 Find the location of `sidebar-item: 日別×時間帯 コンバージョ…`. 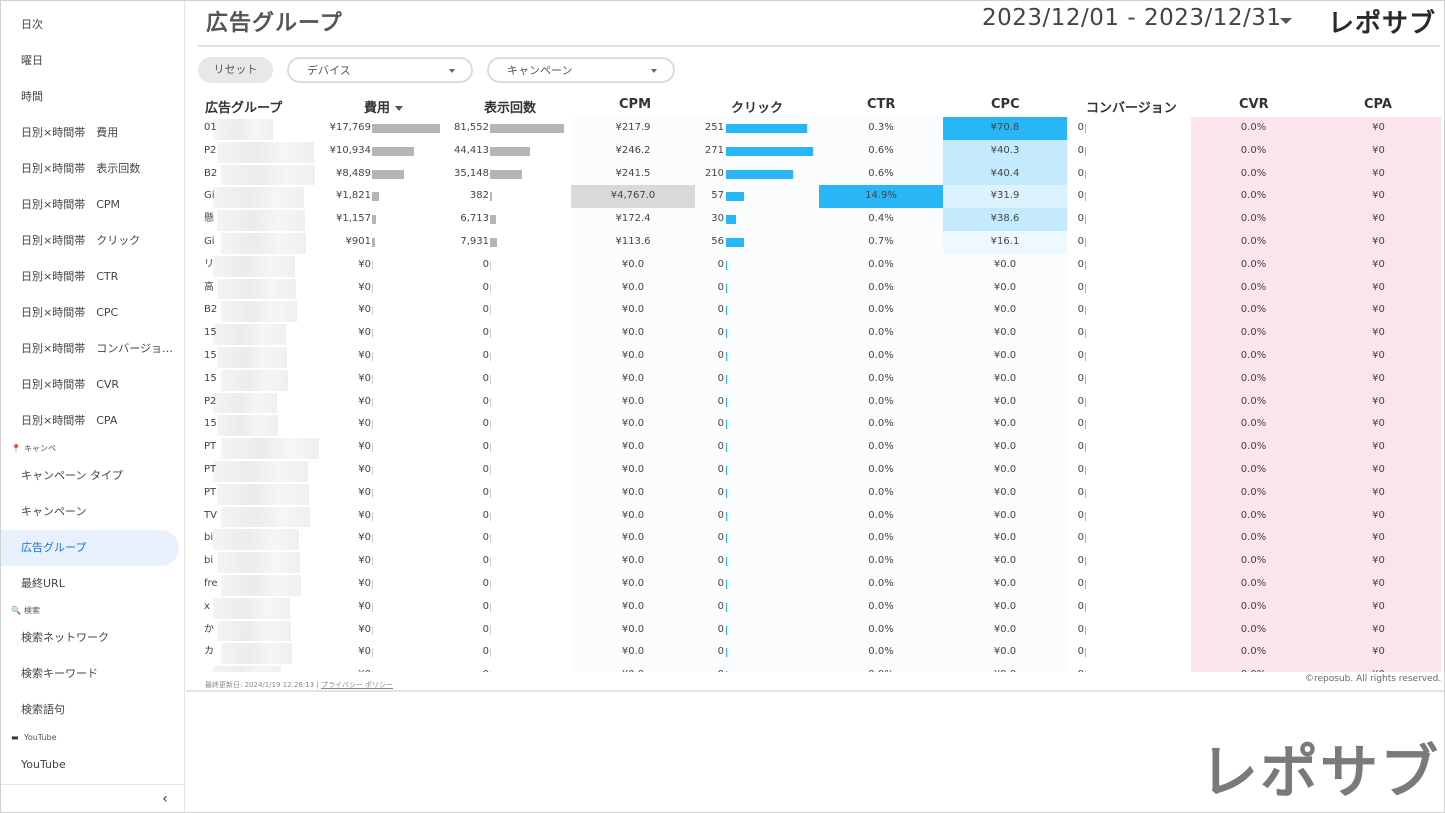

sidebar-item: 日別×時間帯 コンバージョ… is located at coordinates (97, 348).